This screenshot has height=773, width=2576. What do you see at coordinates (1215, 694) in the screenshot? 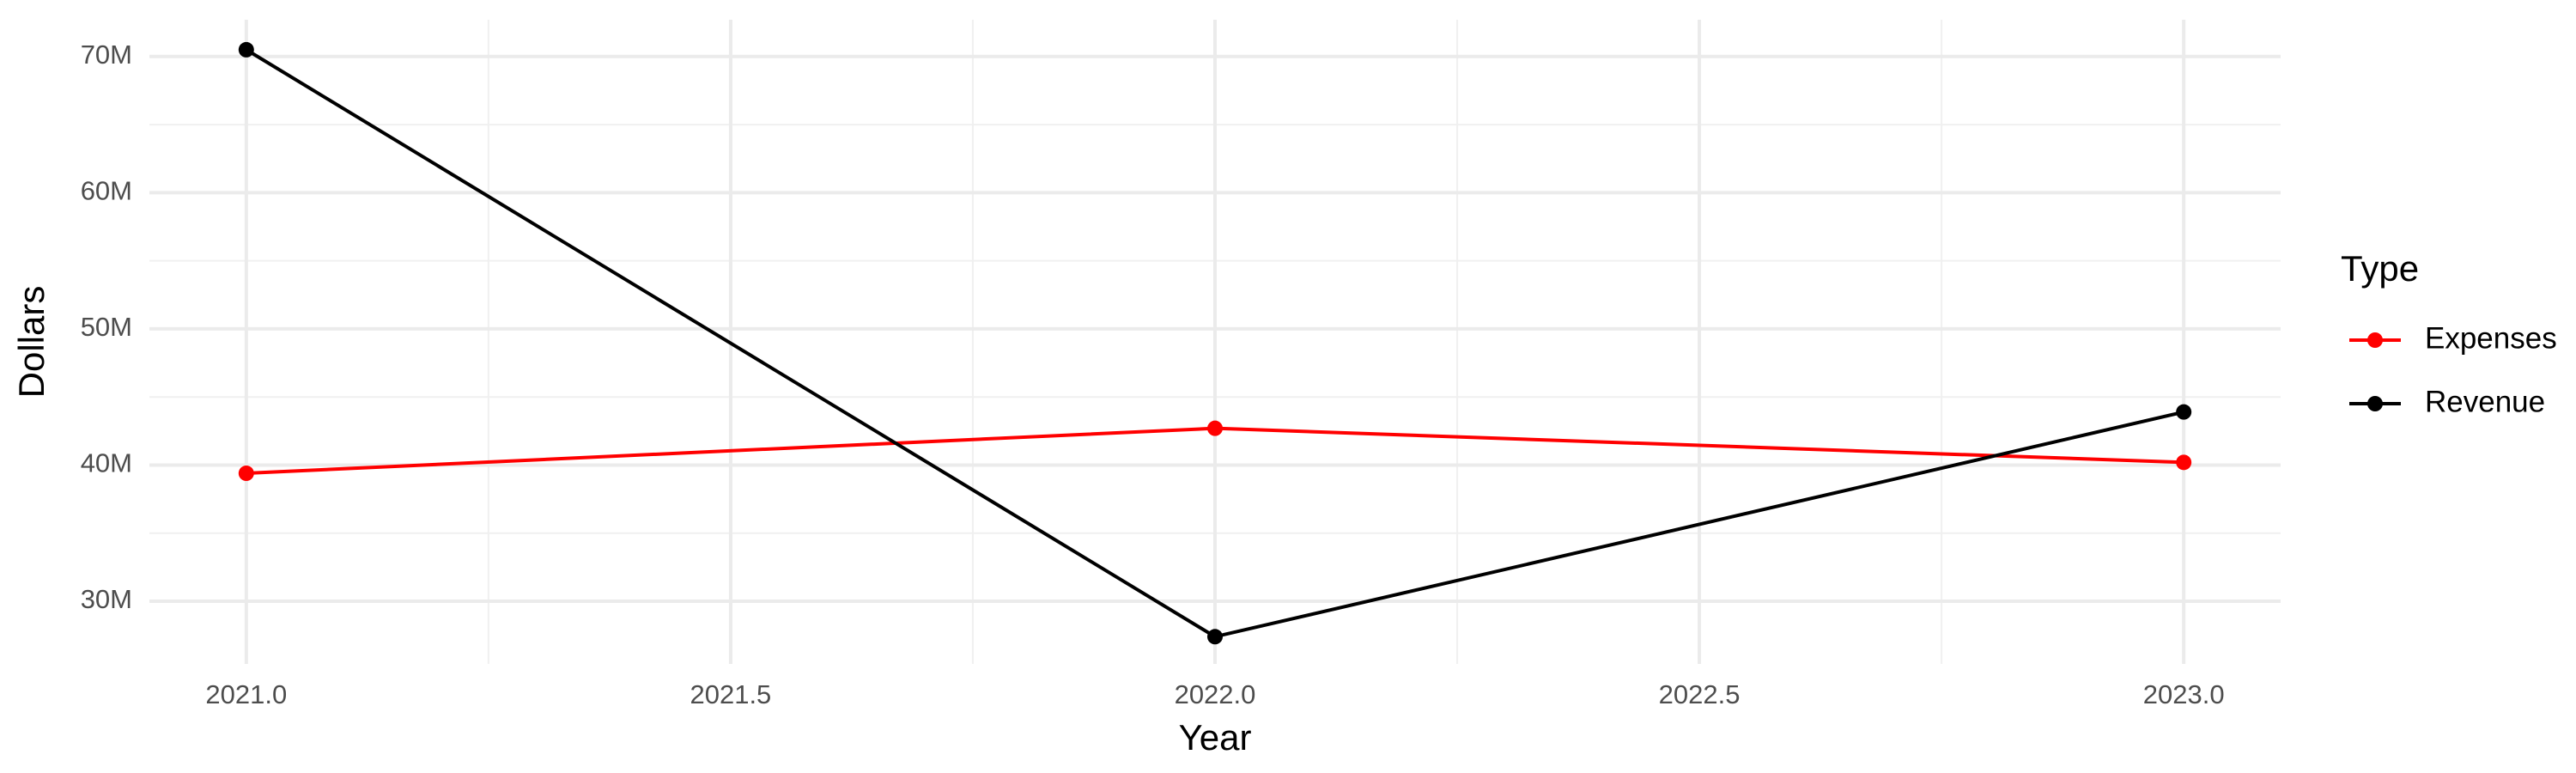
I see `x-tick-label: 2022.0` at bounding box center [1215, 694].